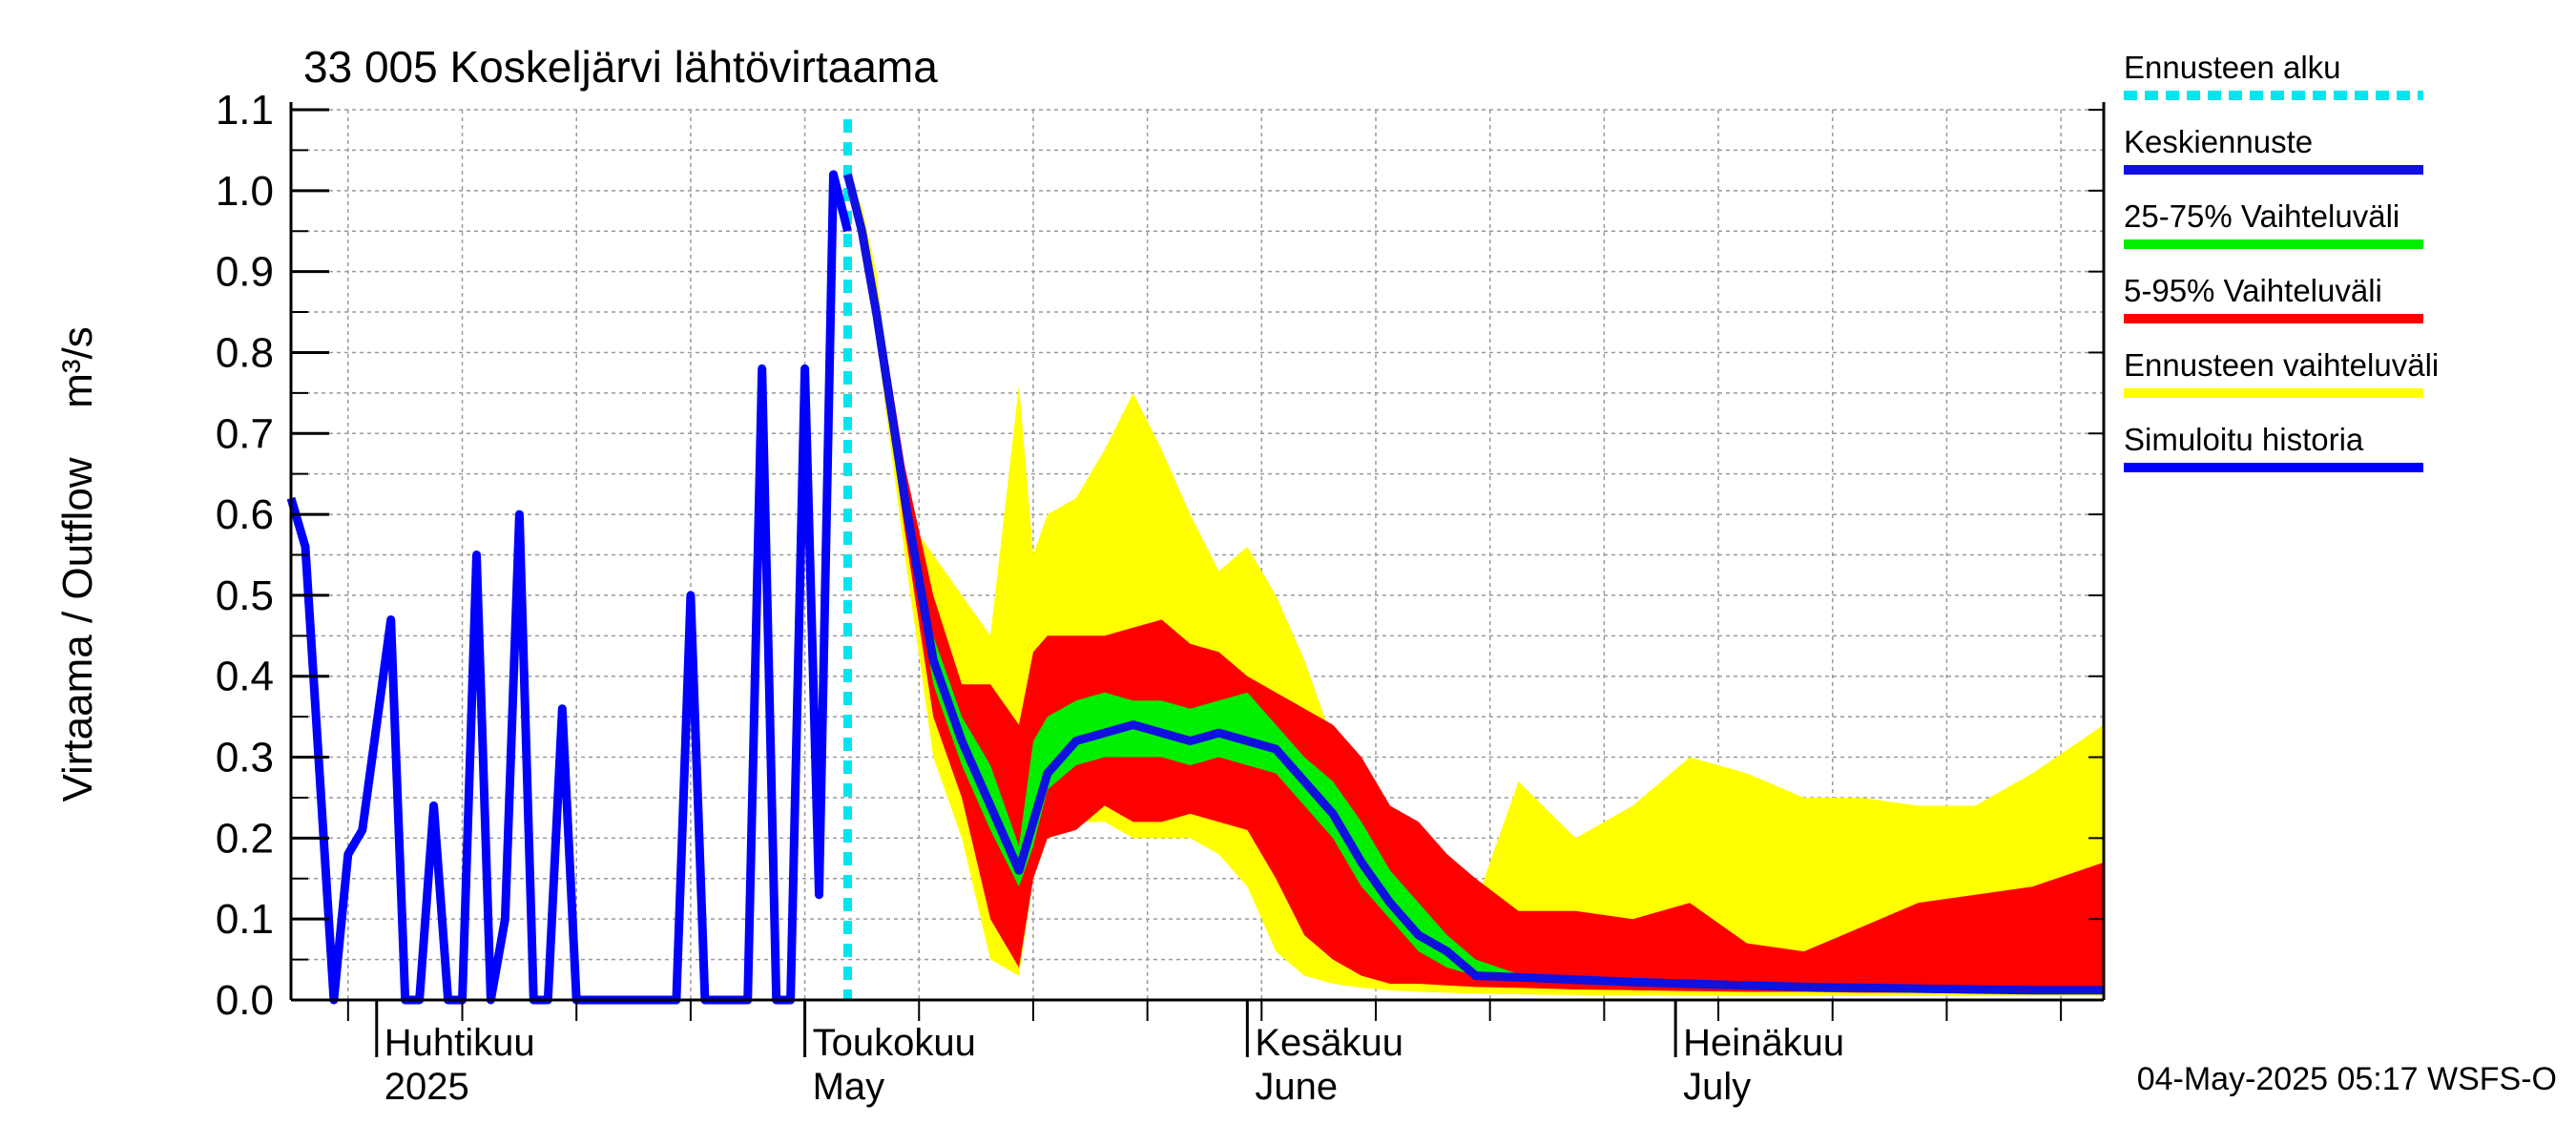 The height and width of the screenshot is (1145, 2576). I want to click on legend-label: Keskiennuste, so click(2218, 141).